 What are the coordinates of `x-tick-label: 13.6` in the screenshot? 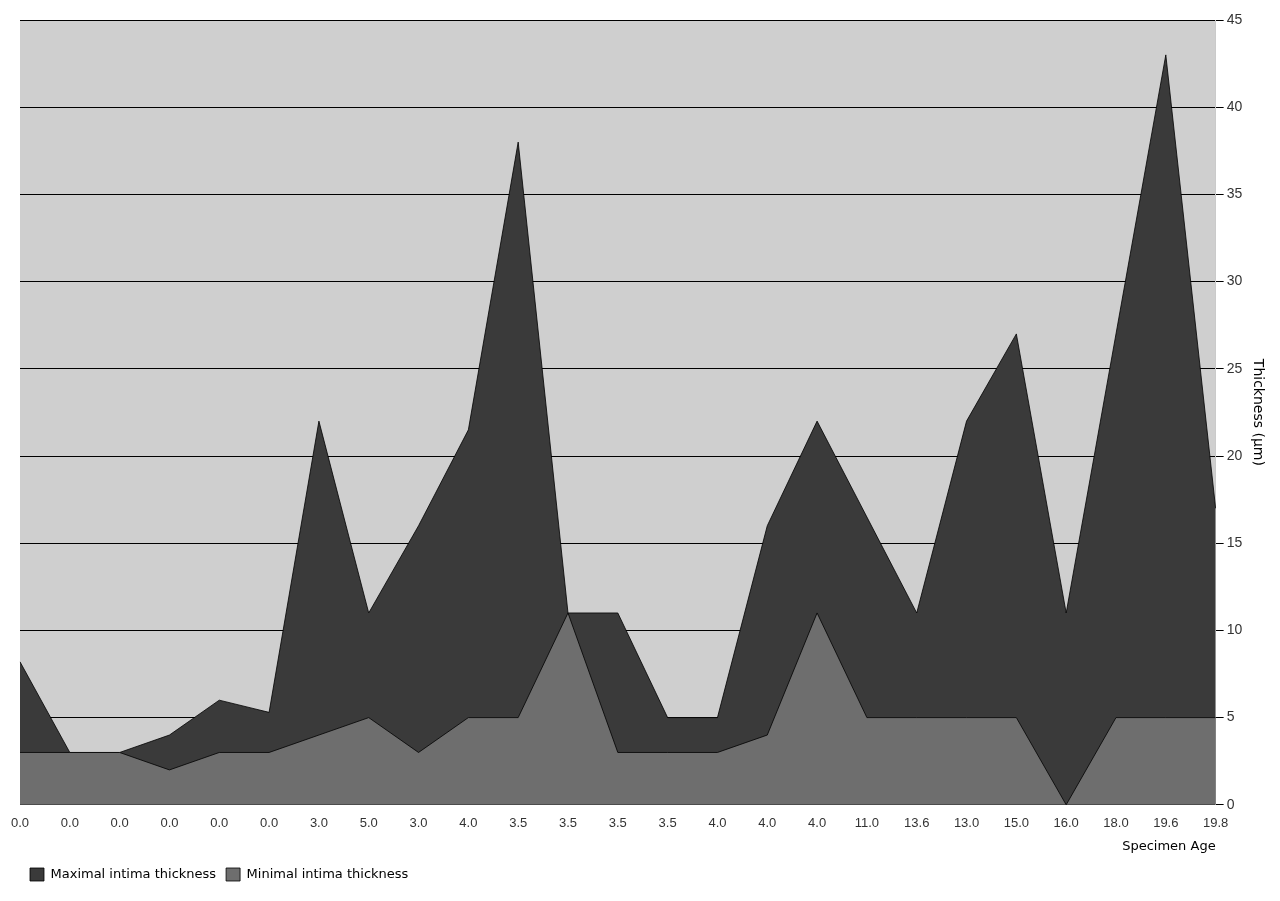 It's located at (917, 823).